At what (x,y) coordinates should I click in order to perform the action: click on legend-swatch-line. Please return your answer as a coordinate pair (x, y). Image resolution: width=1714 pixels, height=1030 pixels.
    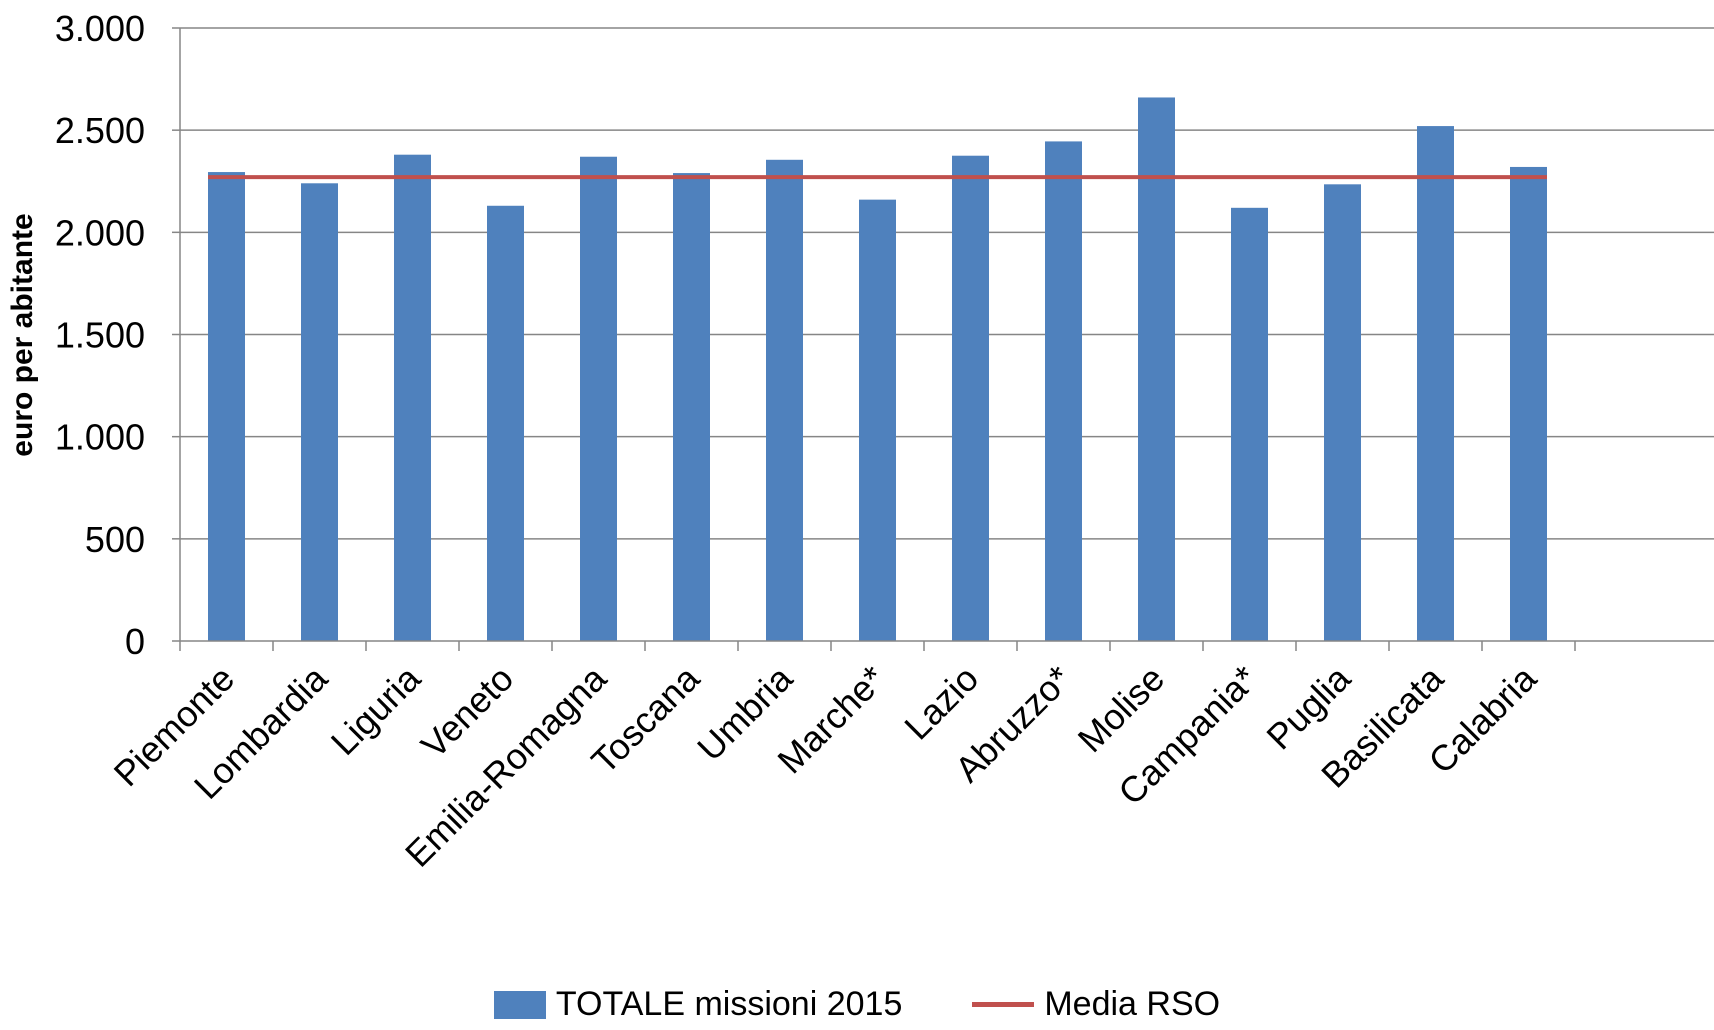
    Looking at the image, I should click on (1003, 1004).